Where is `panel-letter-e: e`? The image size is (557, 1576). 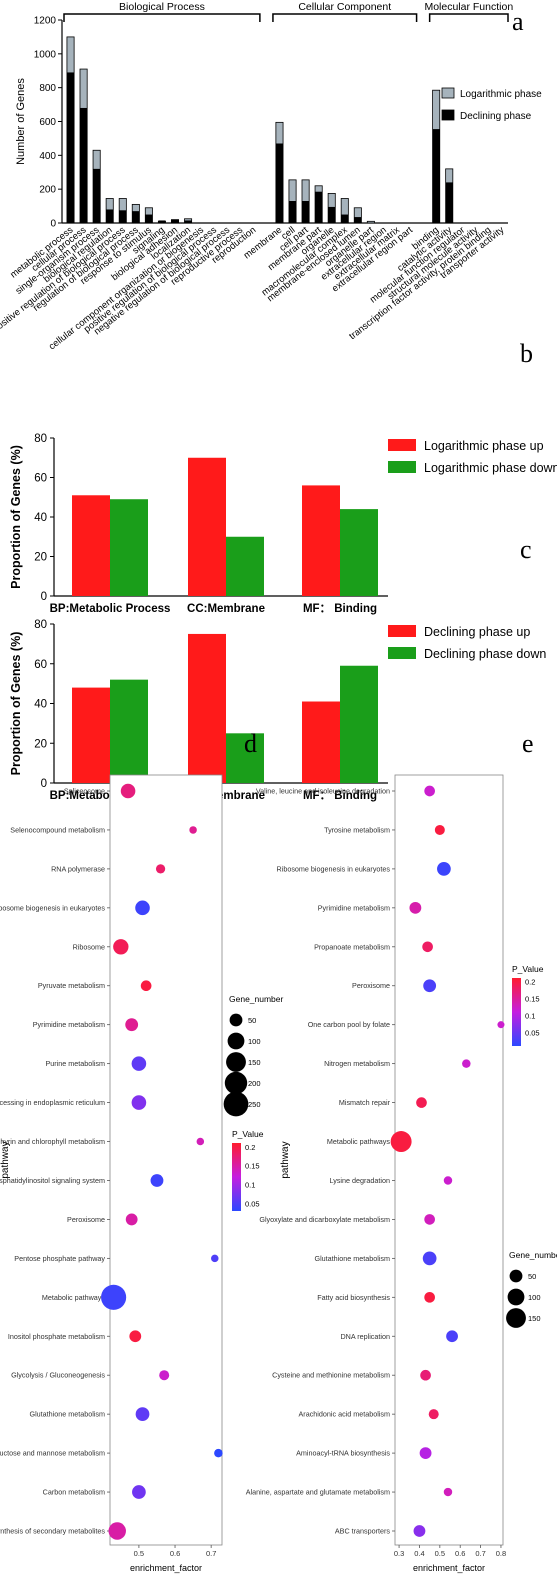
panel-letter-e: e is located at coordinates (528, 743).